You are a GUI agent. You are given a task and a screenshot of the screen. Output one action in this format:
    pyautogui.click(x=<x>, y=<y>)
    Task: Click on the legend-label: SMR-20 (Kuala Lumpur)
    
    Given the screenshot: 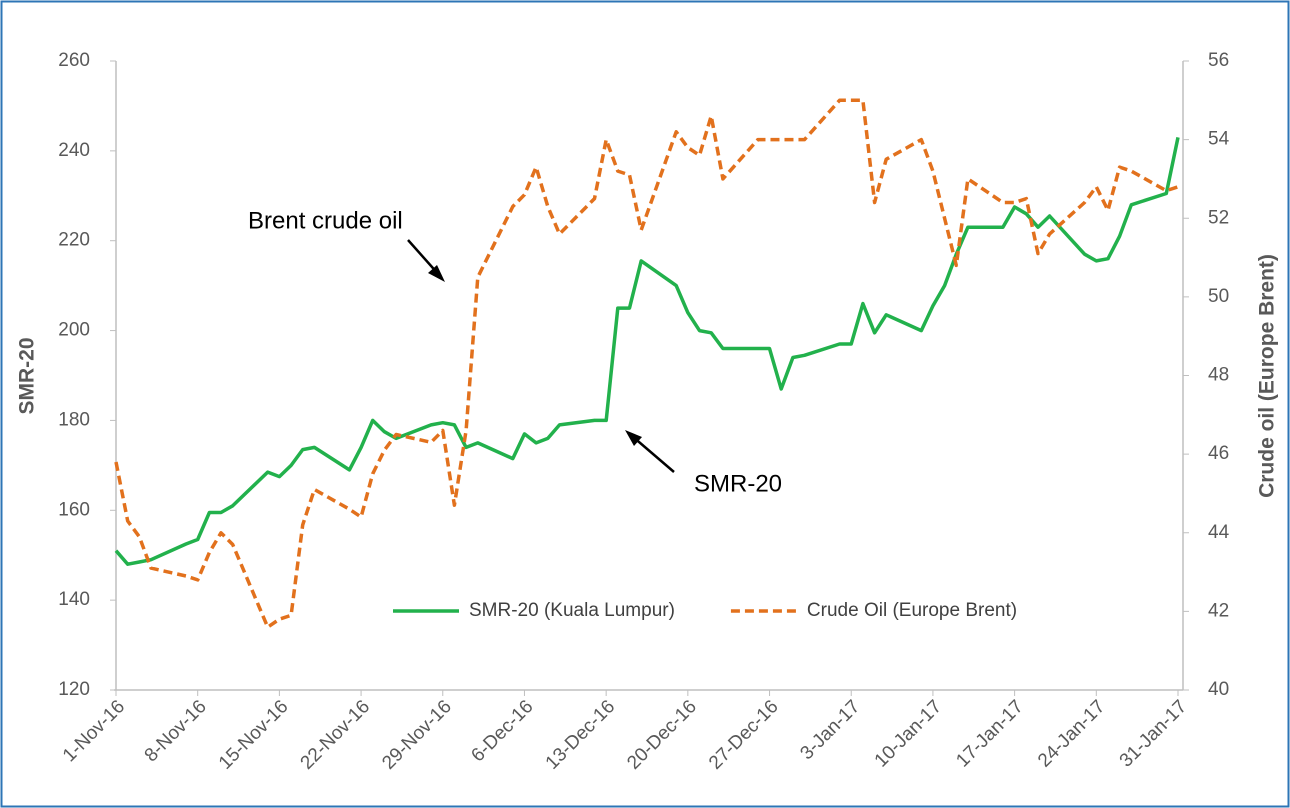 What is the action you would take?
    pyautogui.click(x=572, y=610)
    